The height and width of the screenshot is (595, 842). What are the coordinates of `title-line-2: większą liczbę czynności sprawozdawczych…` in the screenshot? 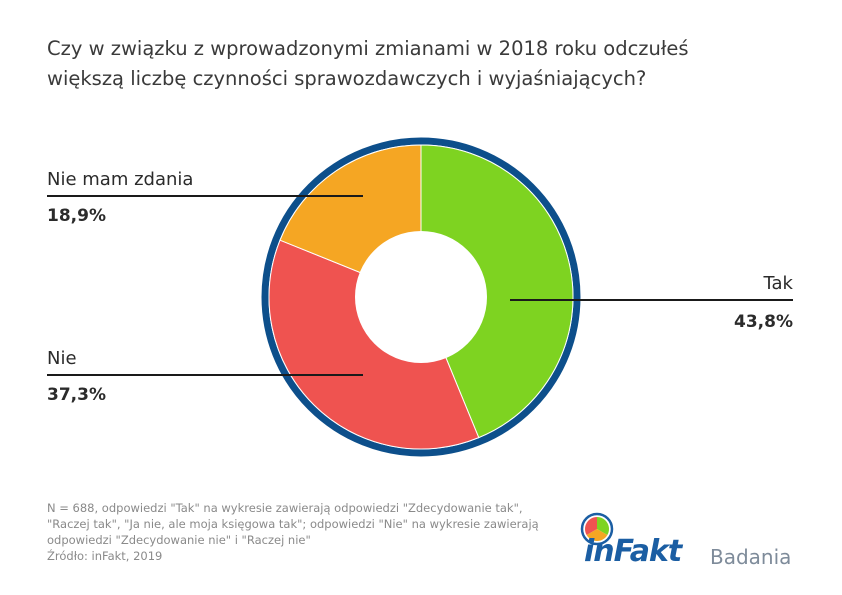 It's located at (347, 78).